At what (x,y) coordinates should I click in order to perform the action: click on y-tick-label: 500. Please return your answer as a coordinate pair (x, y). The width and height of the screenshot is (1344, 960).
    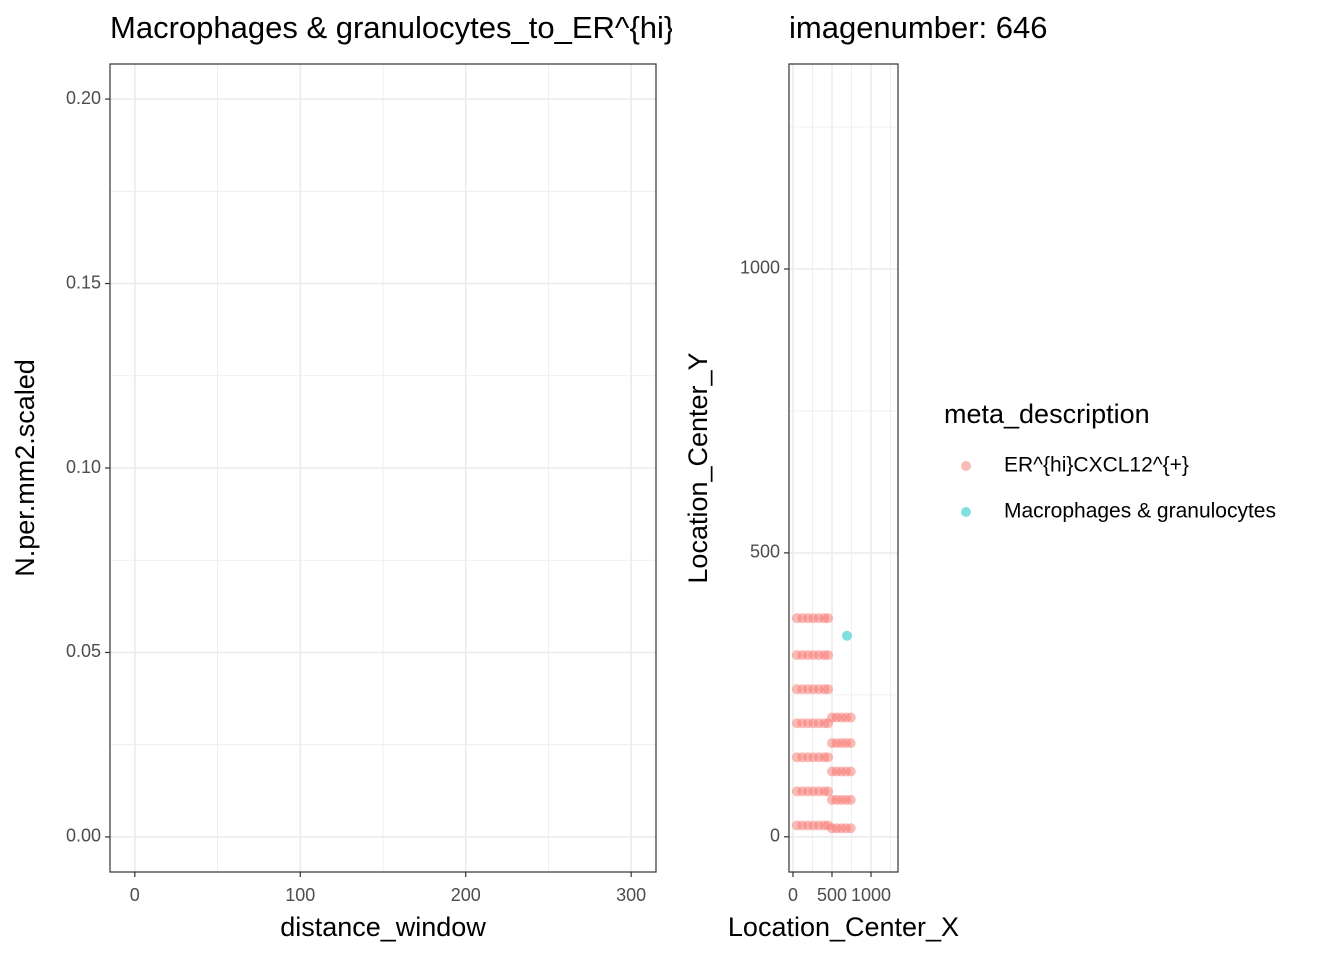
    Looking at the image, I should click on (765, 552).